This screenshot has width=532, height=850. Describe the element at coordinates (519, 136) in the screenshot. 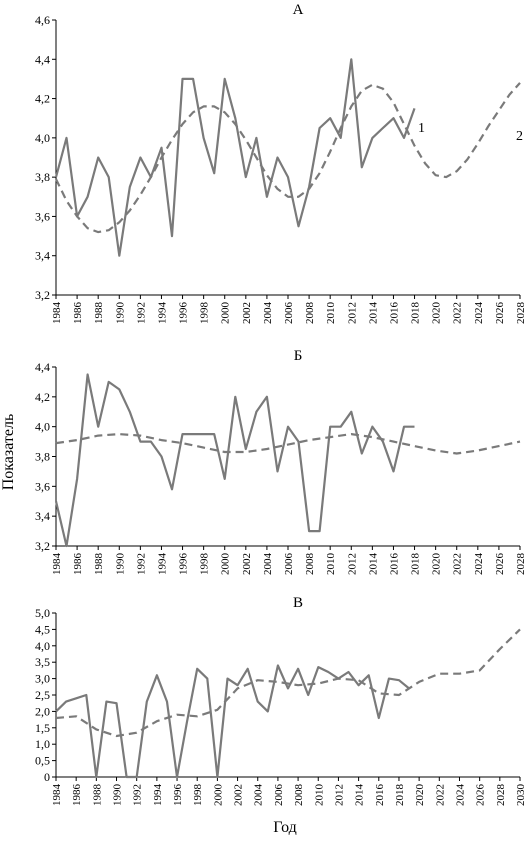

I see `series-label: 2` at that location.